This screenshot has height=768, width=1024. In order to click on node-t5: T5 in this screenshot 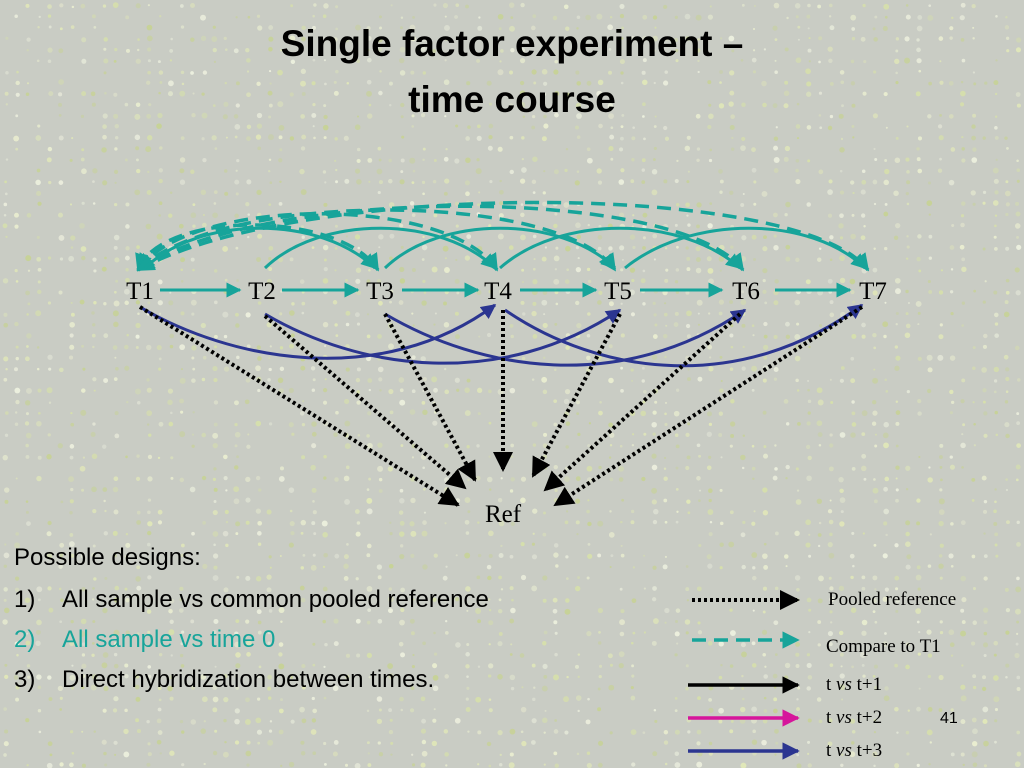, I will do `click(618, 291)`.